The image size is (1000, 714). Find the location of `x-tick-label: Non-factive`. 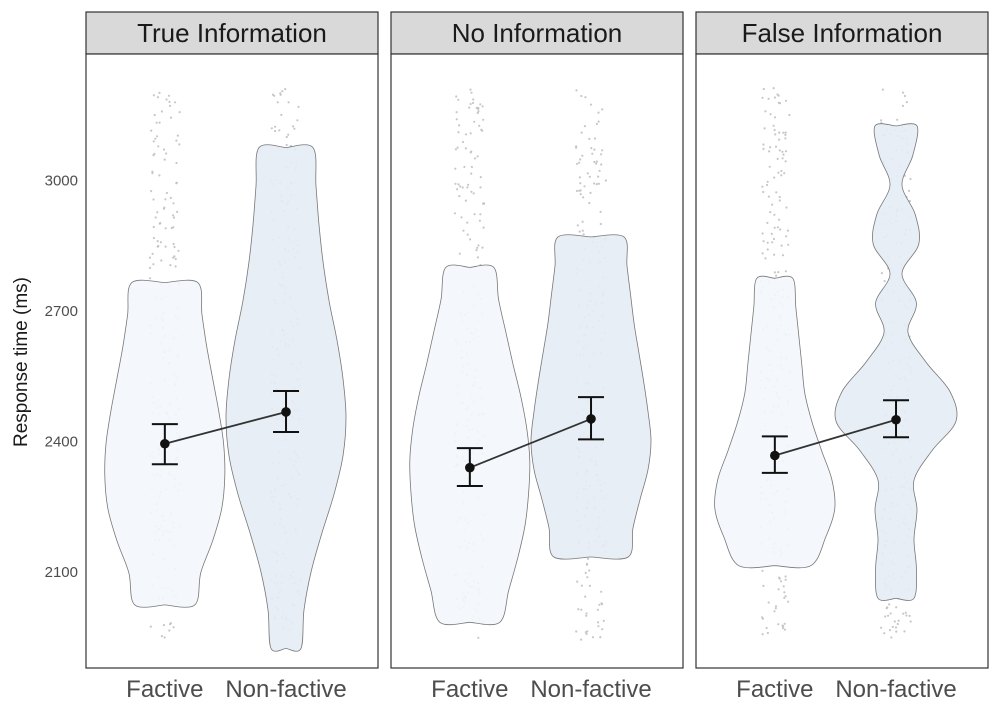

x-tick-label: Non-factive is located at coordinates (895, 689).